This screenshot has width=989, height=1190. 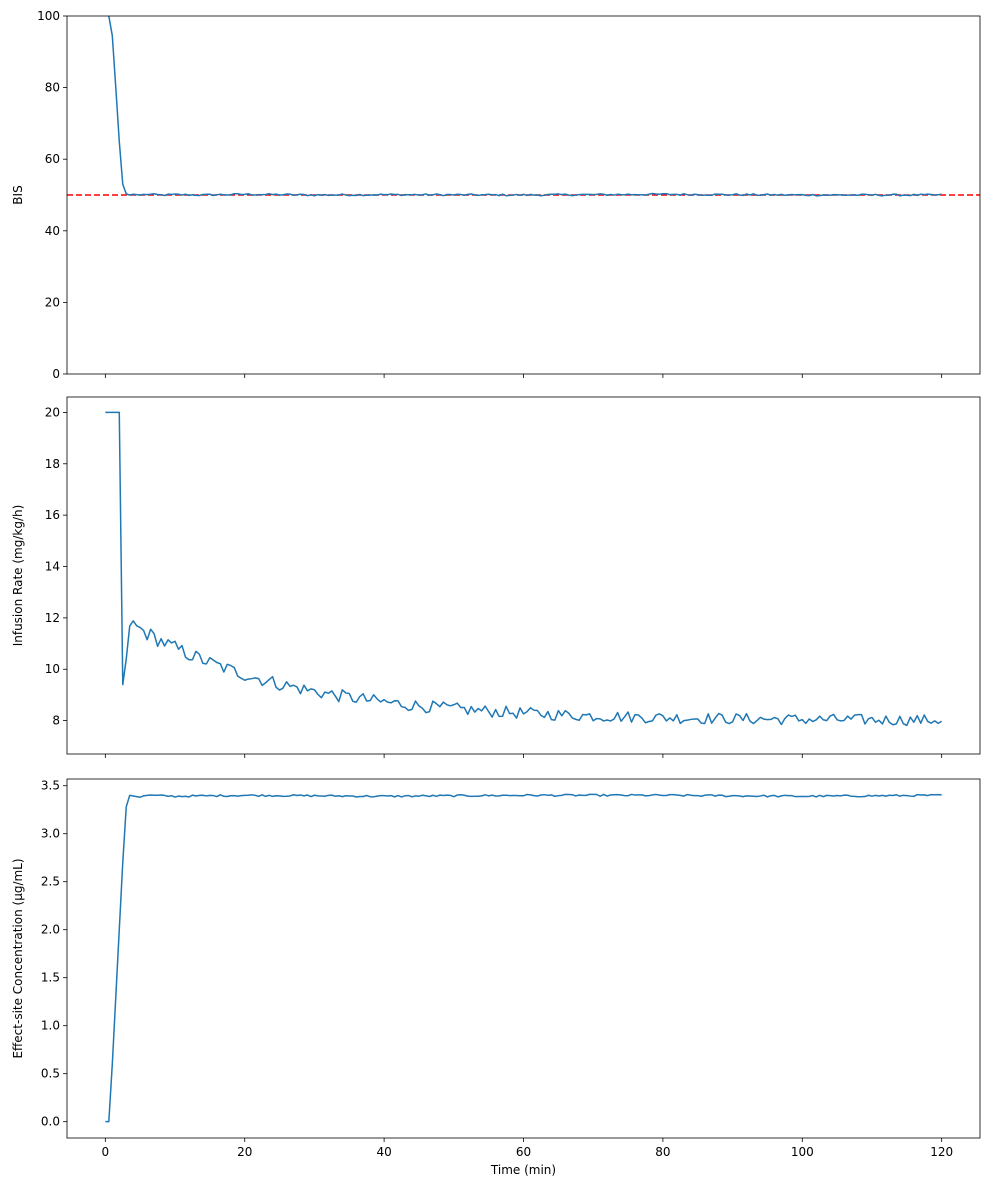 I want to click on y-tick-label: 60, so click(x=52, y=159).